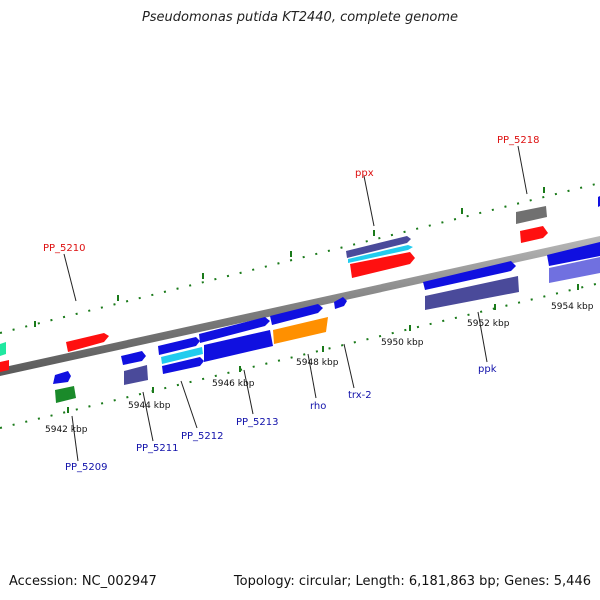  What do you see at coordinates (202, 436) in the screenshot?
I see `gene-label: PP_5212` at bounding box center [202, 436].